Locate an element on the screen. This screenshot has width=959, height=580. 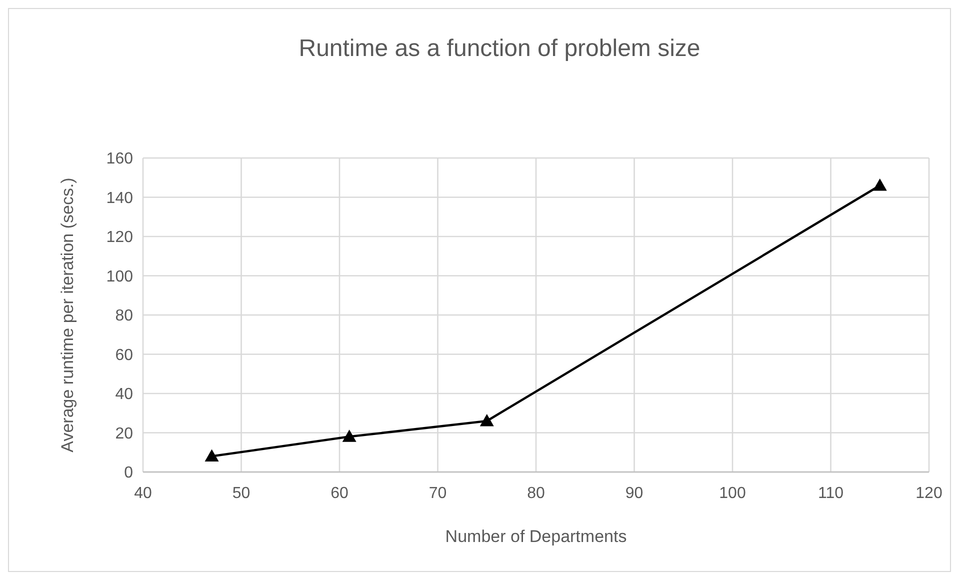
y-tick-label: 160 is located at coordinates (120, 159).